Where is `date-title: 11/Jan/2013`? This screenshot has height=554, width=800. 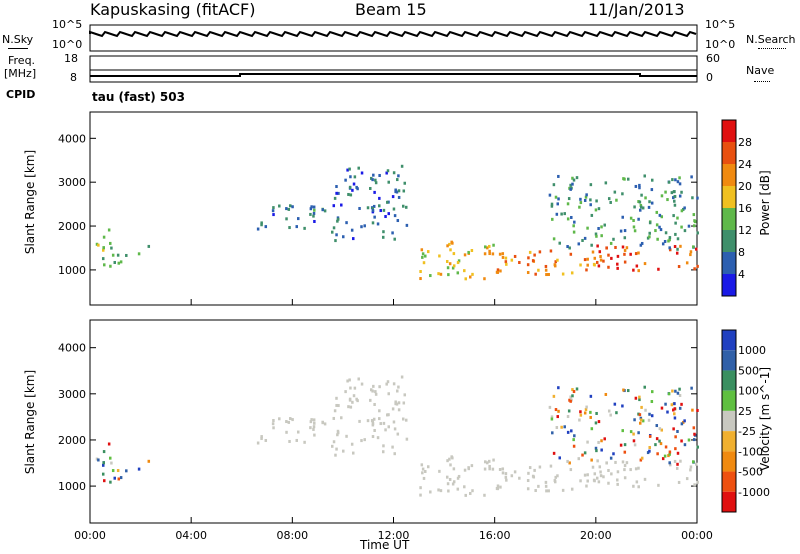 date-title: 11/Jan/2013 is located at coordinates (636, 9).